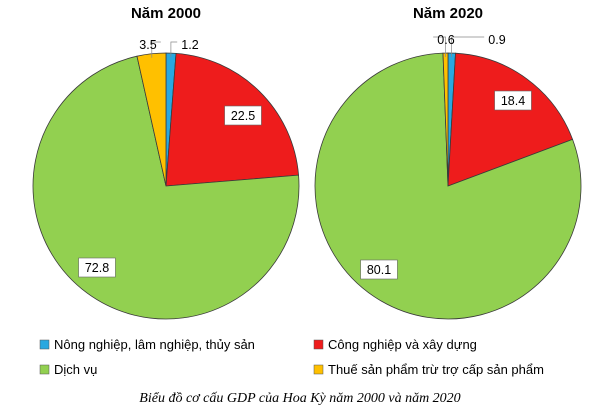  I want to click on pie-title: Năm 2020, so click(448, 13).